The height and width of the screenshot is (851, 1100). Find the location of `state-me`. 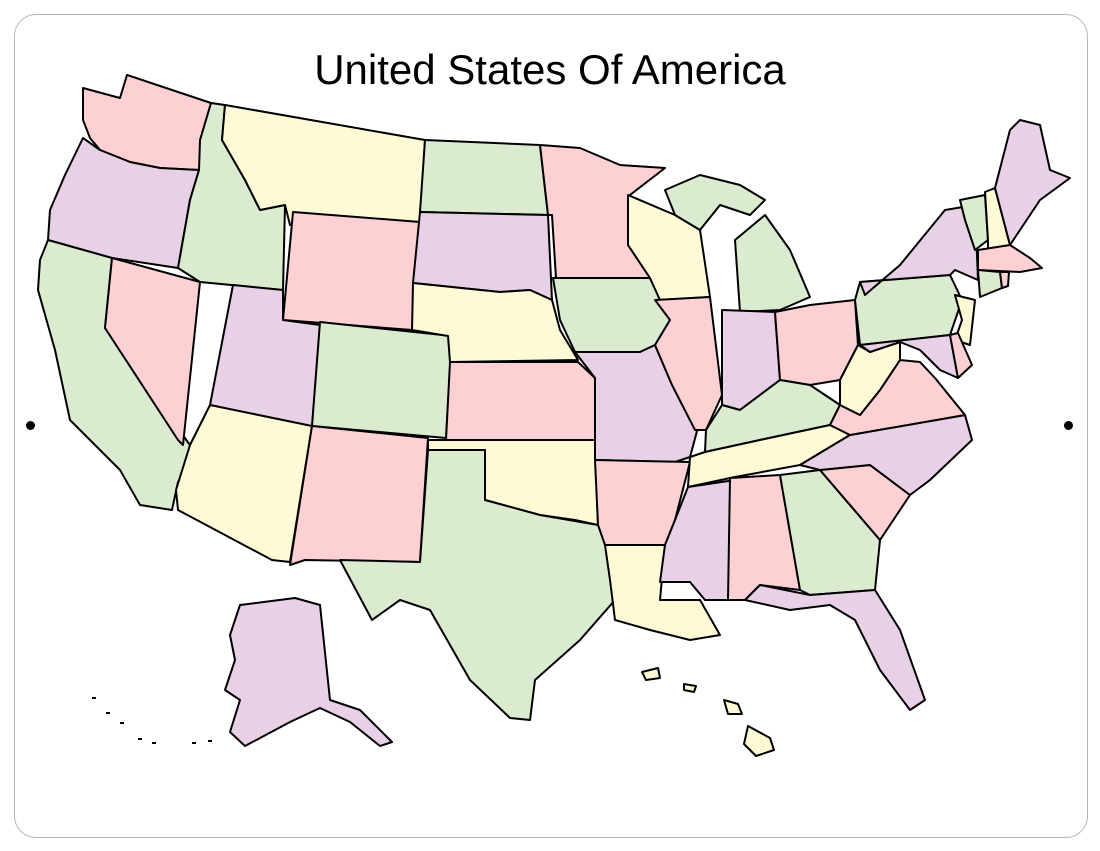

state-me is located at coordinates (1032, 182).